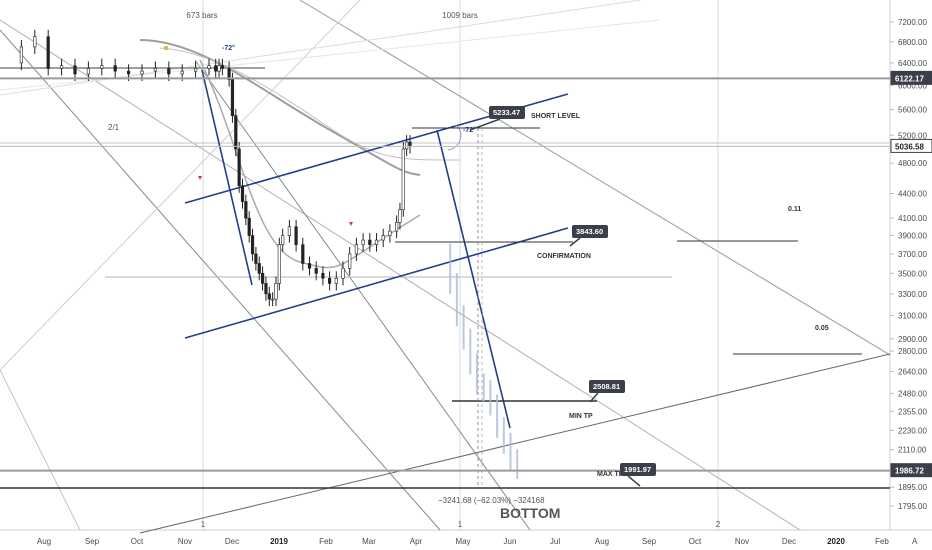  I want to click on angle-label-1: -72°, so click(228, 48).